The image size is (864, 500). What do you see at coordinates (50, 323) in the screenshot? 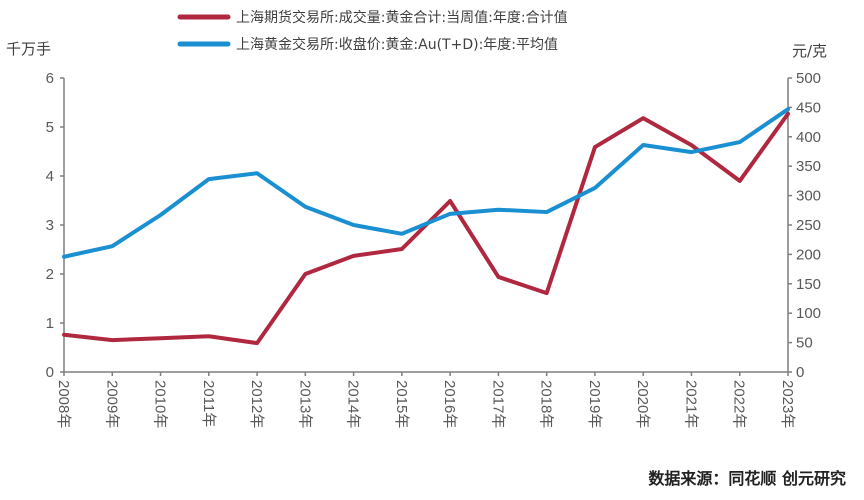
I see `left-tick-label: 1` at bounding box center [50, 323].